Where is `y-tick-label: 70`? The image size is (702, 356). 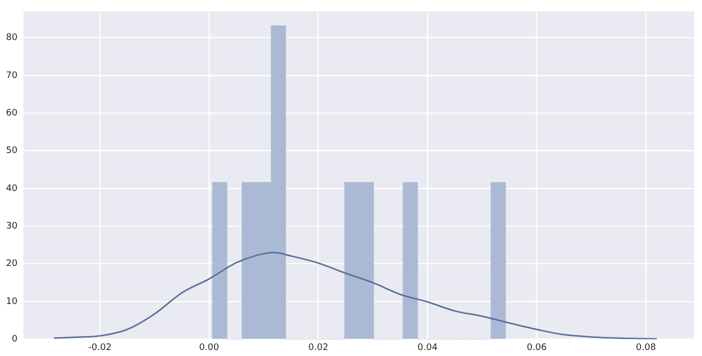
y-tick-label: 70 is located at coordinates (12, 75).